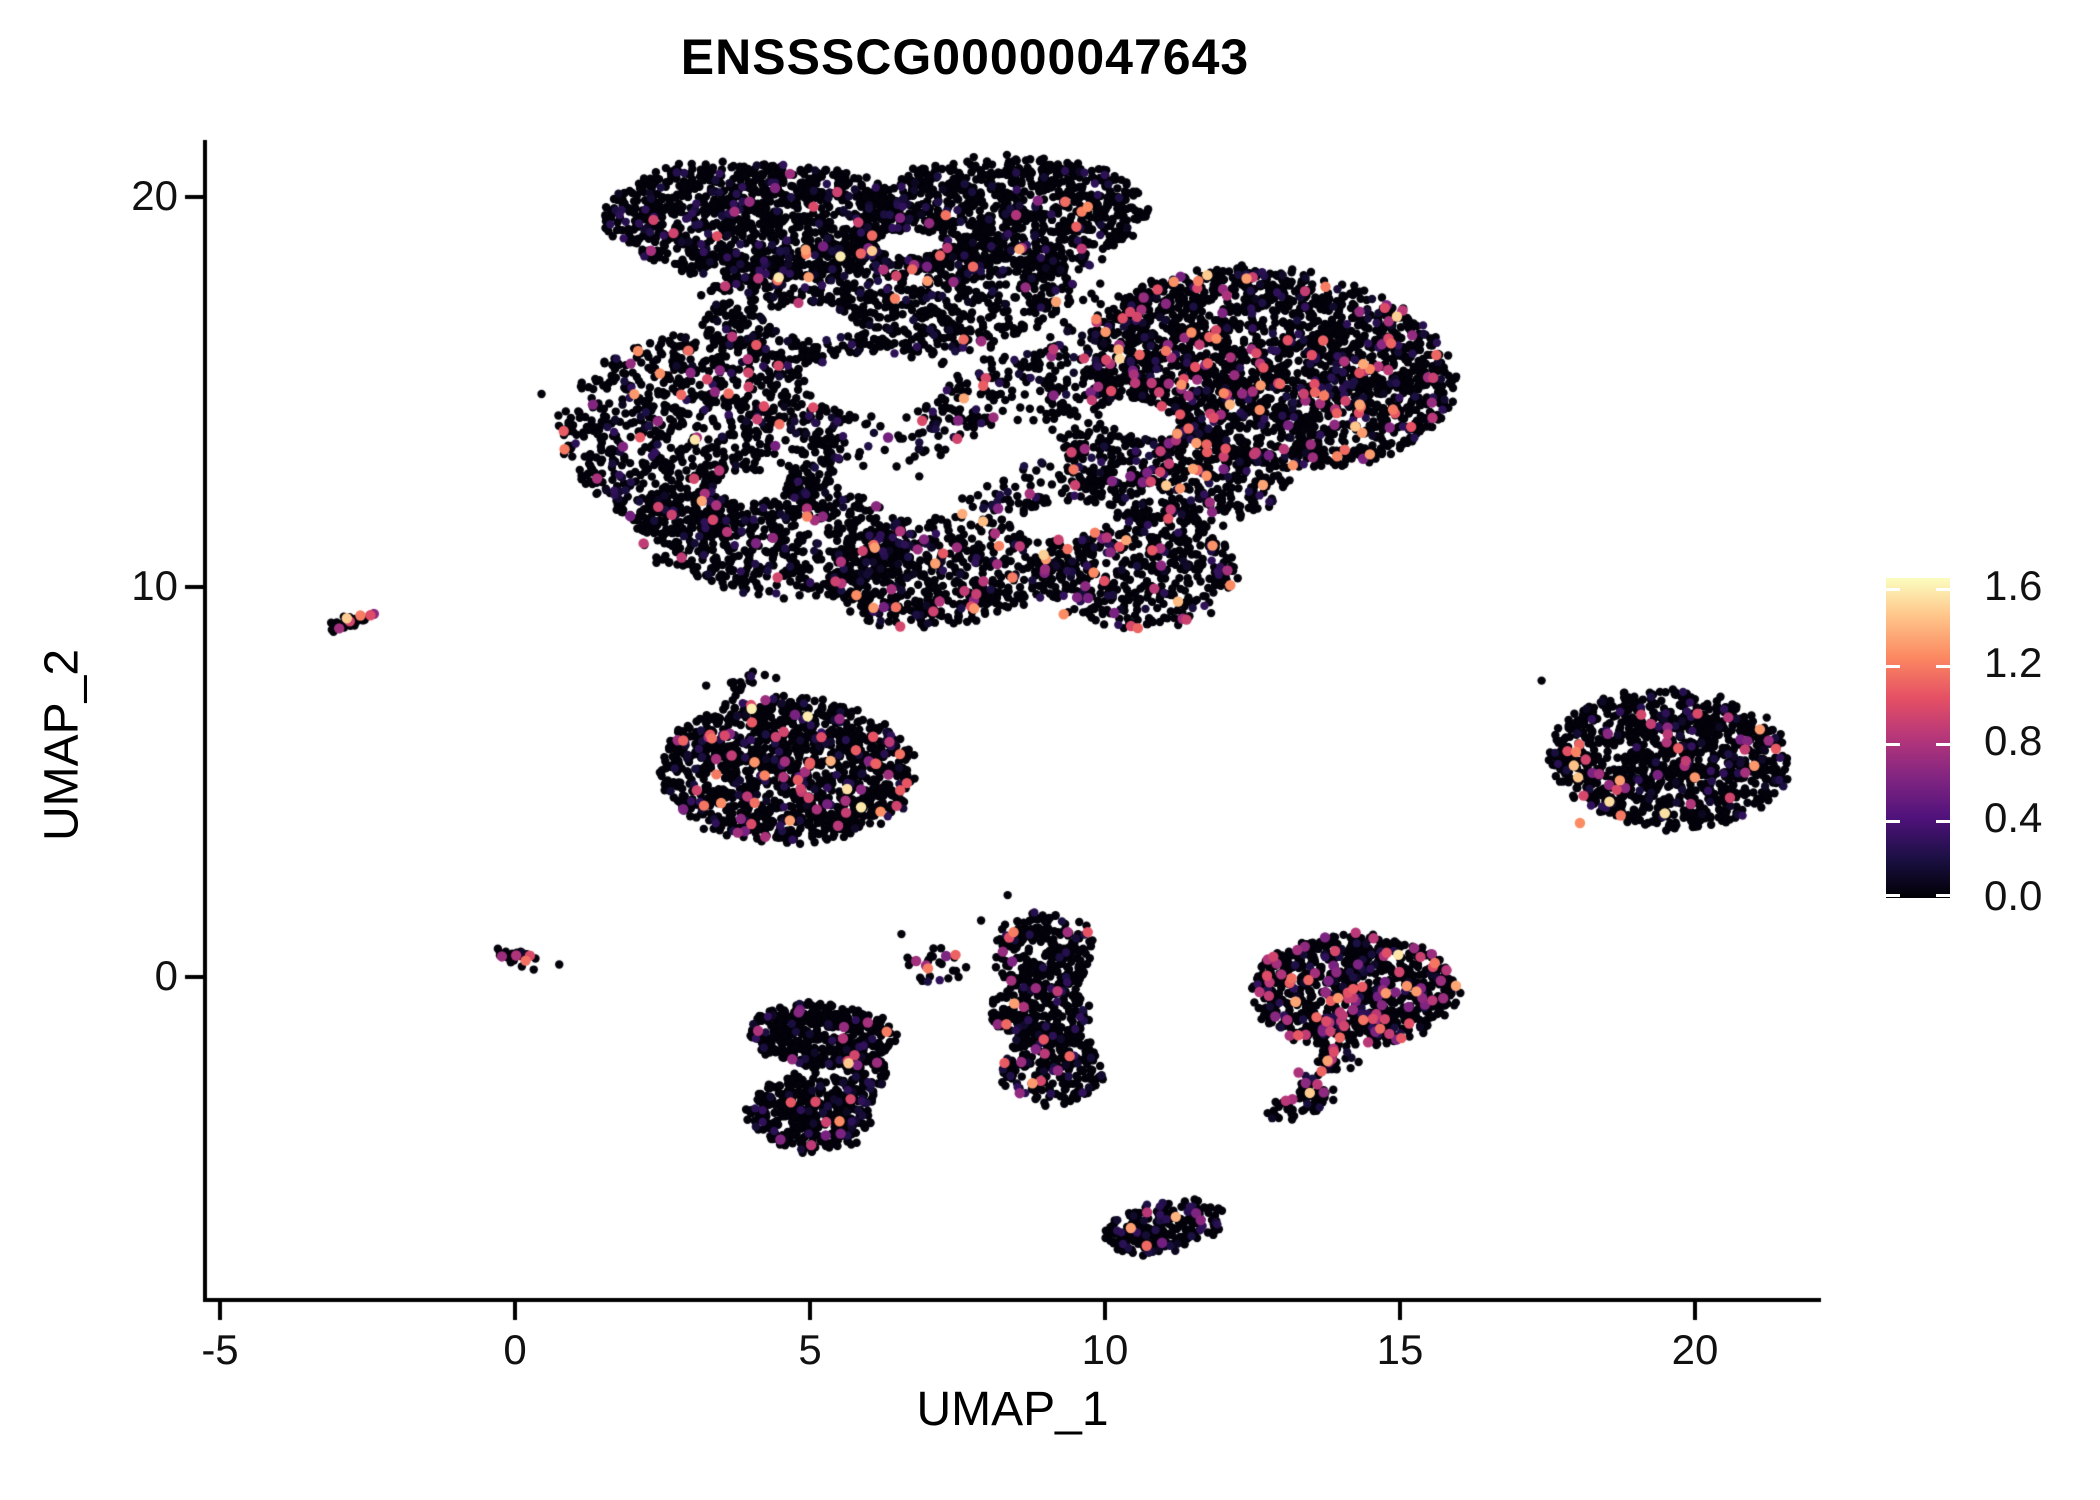  Describe the element at coordinates (965, 57) in the screenshot. I see `plot-title: ENSSSCG00000047643` at that location.